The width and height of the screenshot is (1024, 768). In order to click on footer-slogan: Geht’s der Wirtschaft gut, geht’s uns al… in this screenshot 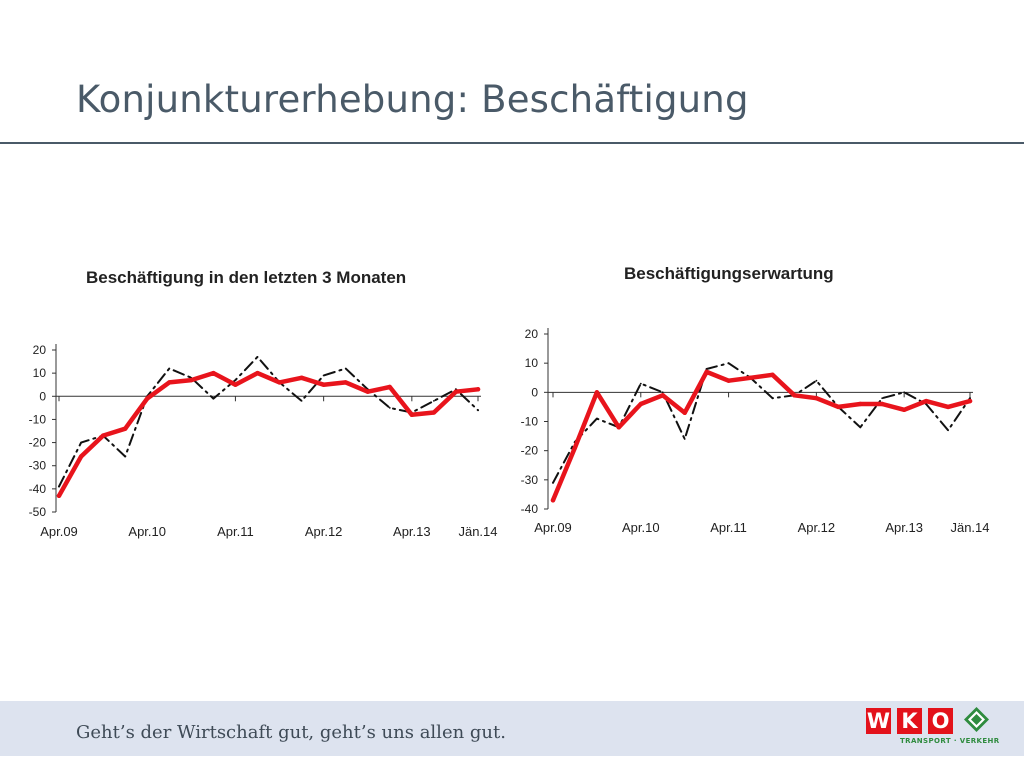, I will do `click(291, 732)`.